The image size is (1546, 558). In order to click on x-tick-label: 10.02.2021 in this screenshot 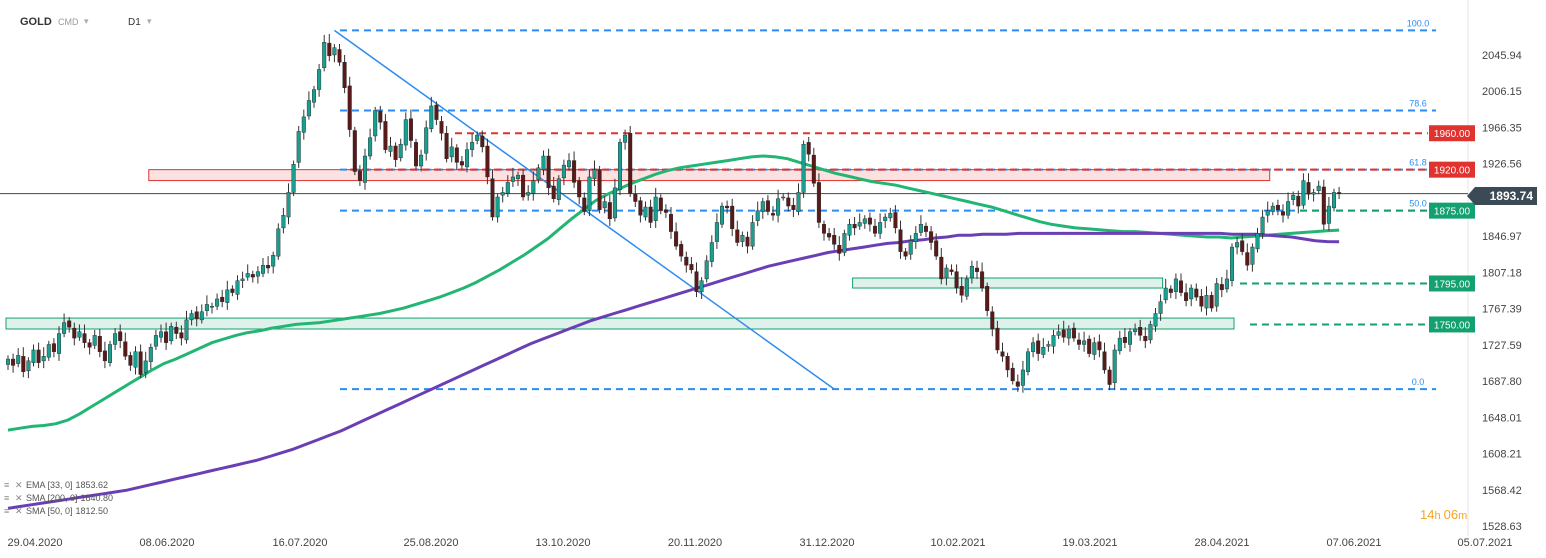, I will do `click(957, 543)`.